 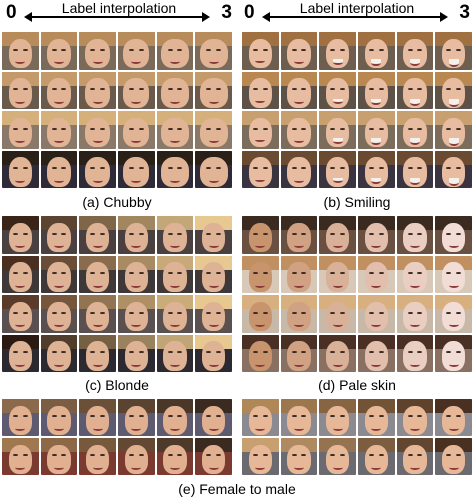 I want to click on right-header: 0 Label interpolation 3, so click(x=357, y=13).